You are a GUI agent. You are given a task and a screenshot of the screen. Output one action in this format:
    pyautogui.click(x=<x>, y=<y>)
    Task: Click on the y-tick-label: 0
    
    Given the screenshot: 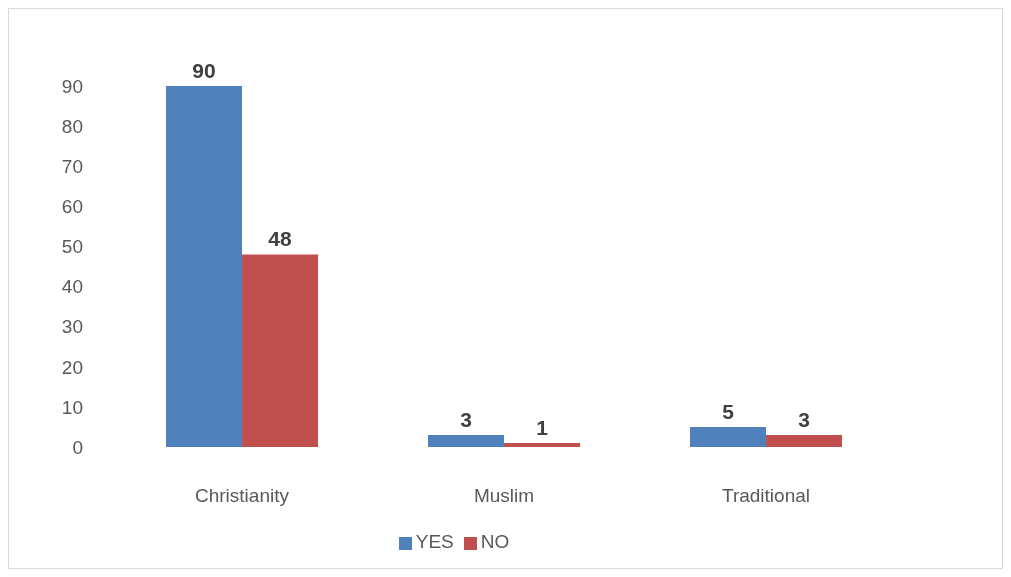 What is the action you would take?
    pyautogui.click(x=77, y=447)
    